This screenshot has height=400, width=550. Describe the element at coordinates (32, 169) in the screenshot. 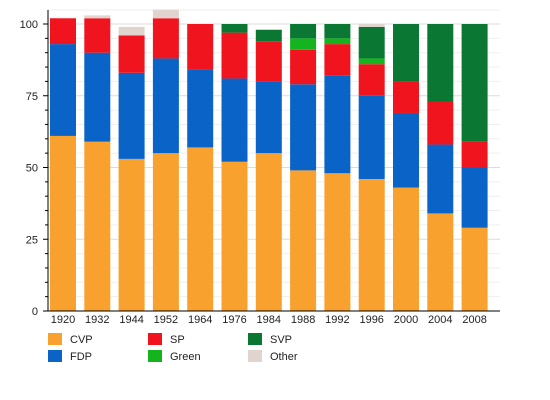

I see `y-tick-label-50: 50` at that location.